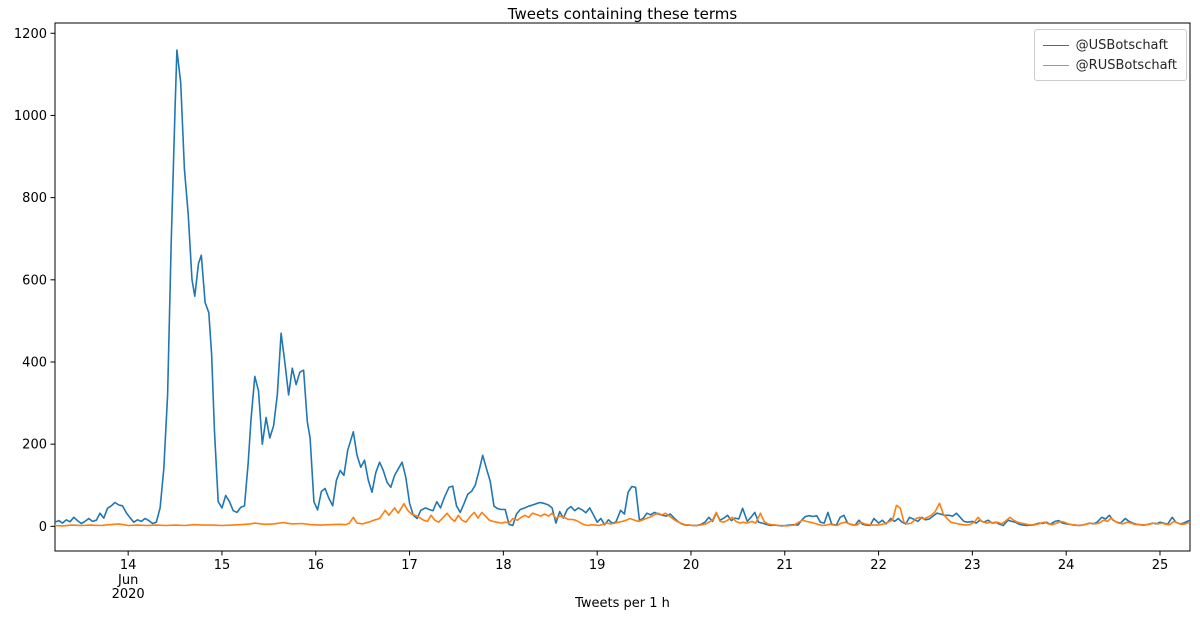 Image resolution: width=1200 pixels, height=621 pixels. I want to click on y-axis: 0 200 400 600 800 1000 1200, so click(34, 281).